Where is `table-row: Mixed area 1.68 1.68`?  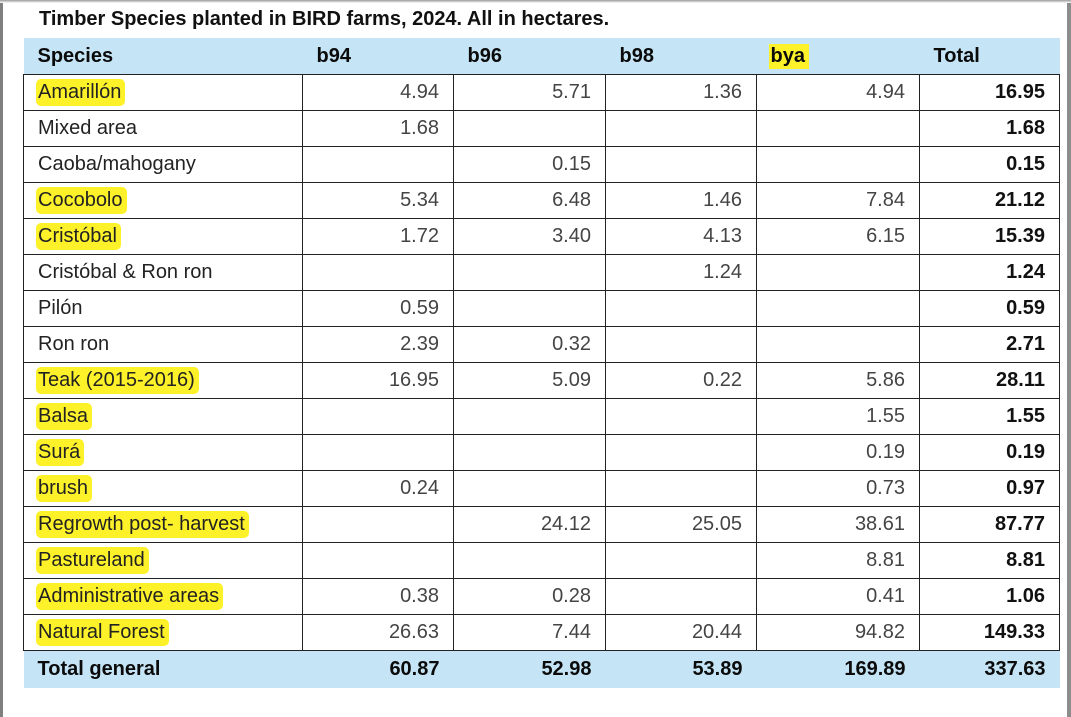
table-row: Mixed area 1.68 1.68 is located at coordinates (541, 128).